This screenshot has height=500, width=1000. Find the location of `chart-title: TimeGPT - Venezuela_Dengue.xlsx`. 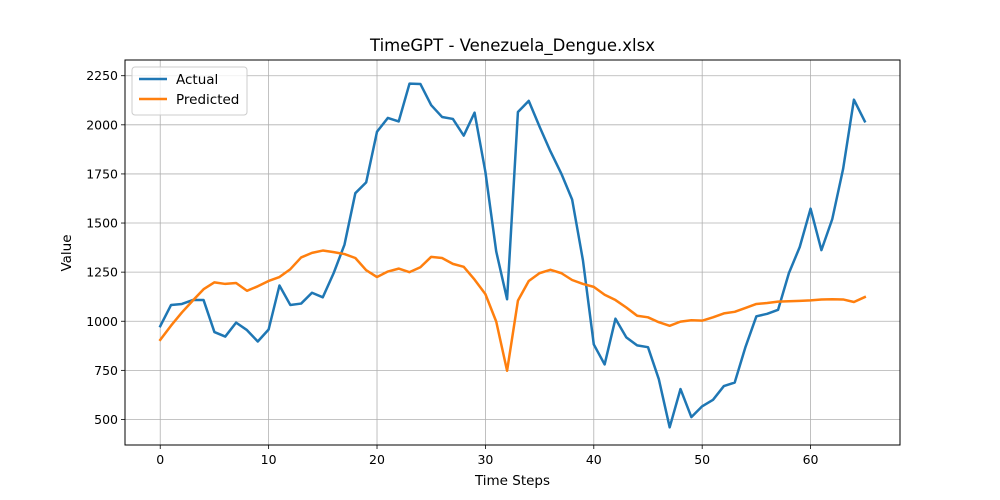

chart-title: TimeGPT - Venezuela_Dengue.xlsx is located at coordinates (512, 46).